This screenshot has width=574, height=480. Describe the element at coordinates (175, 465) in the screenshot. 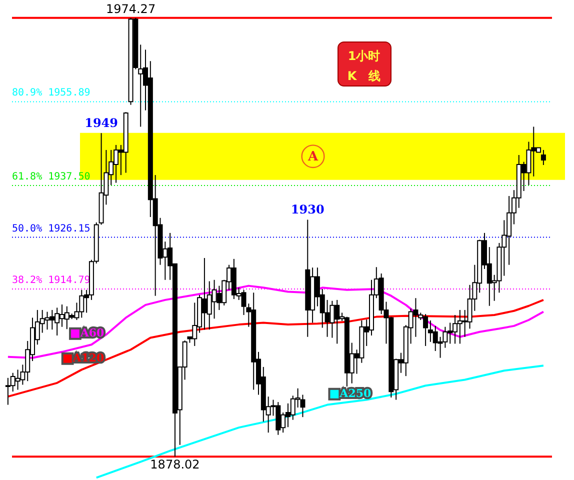

I see `ref-line-label: 1878.02` at that location.